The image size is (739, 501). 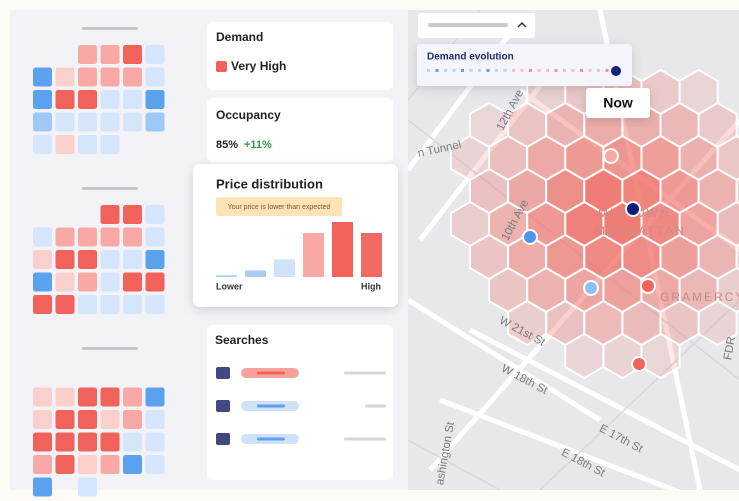 What do you see at coordinates (618, 103) in the screenshot?
I see `tooltip-text: Now` at bounding box center [618, 103].